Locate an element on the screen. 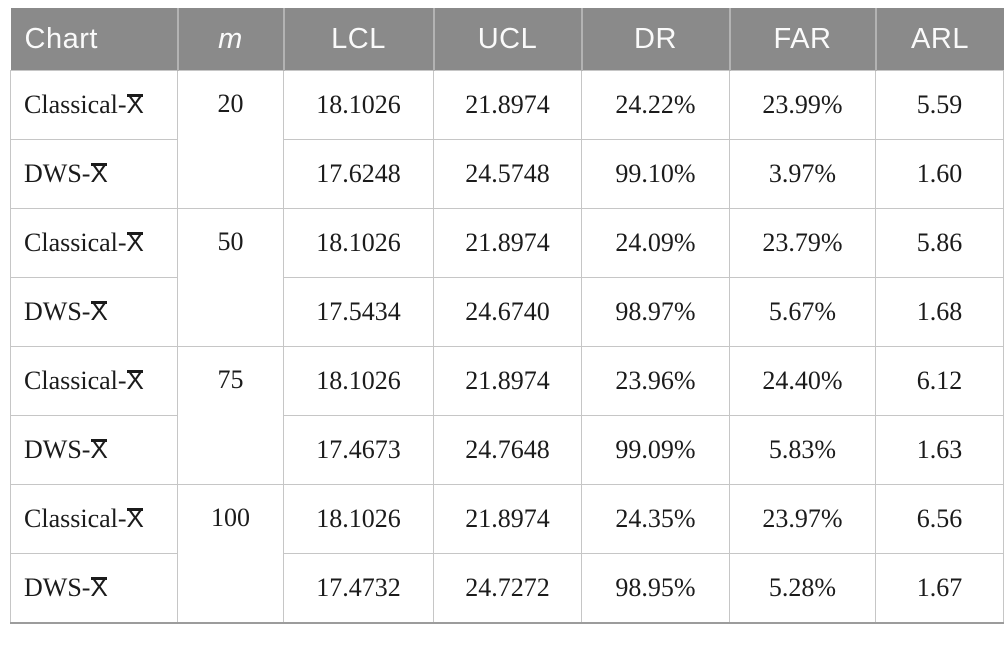 The width and height of the screenshot is (1005, 646). table-row: DWS-X 17.4673 24.7648 99.09% 5.83% 1.63 is located at coordinates (507, 450).